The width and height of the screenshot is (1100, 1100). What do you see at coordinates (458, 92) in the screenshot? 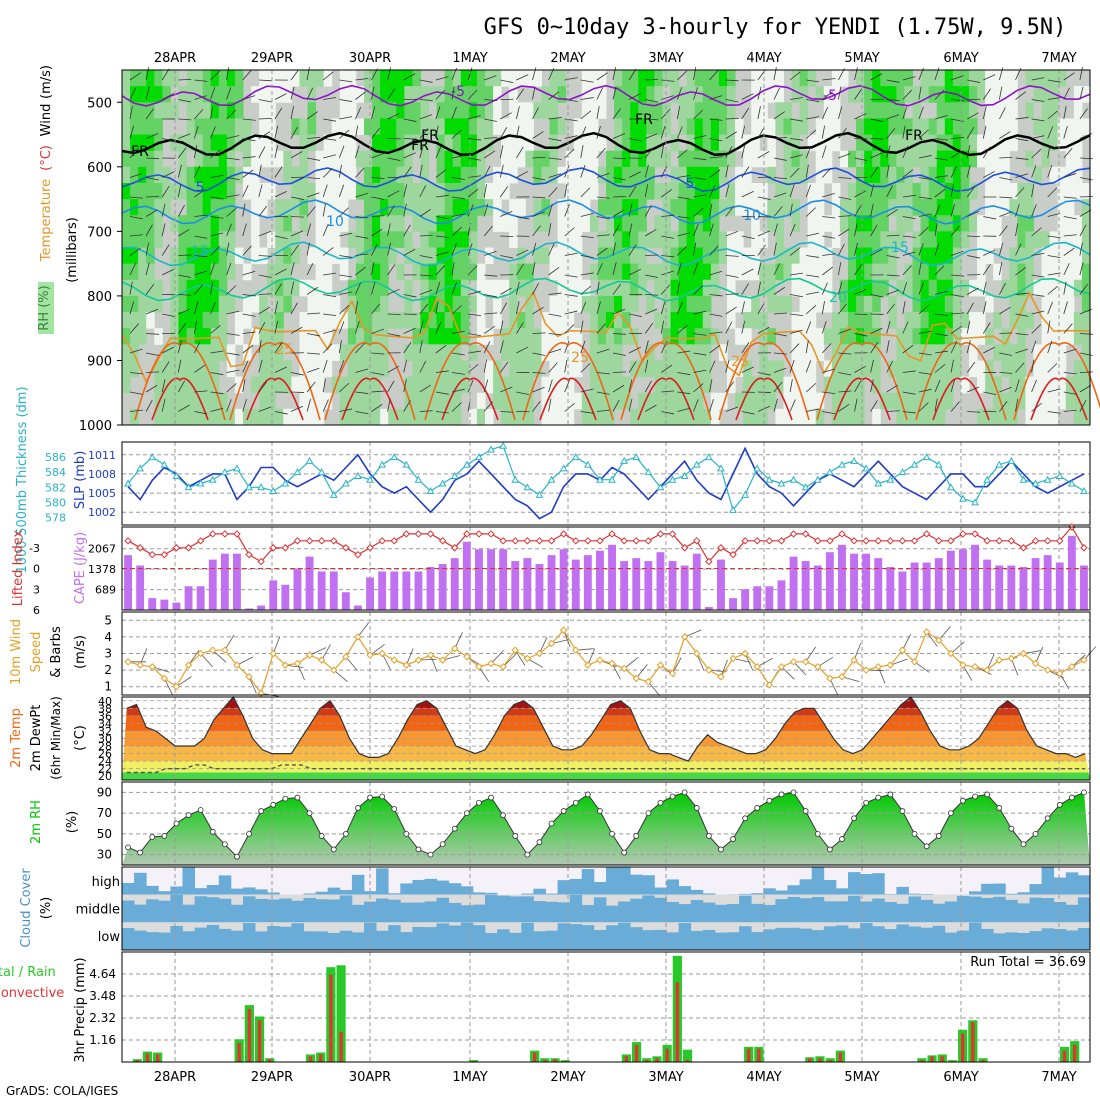
I see `isotherm-label: -5` at bounding box center [458, 92].